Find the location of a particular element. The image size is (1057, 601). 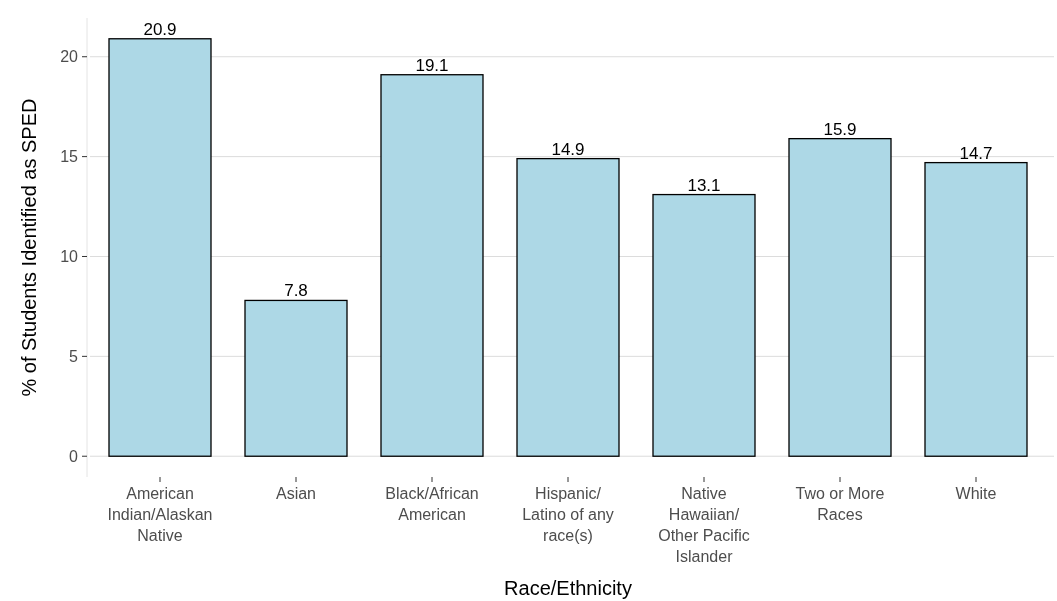

x-tick-label: White is located at coordinates (976, 493).